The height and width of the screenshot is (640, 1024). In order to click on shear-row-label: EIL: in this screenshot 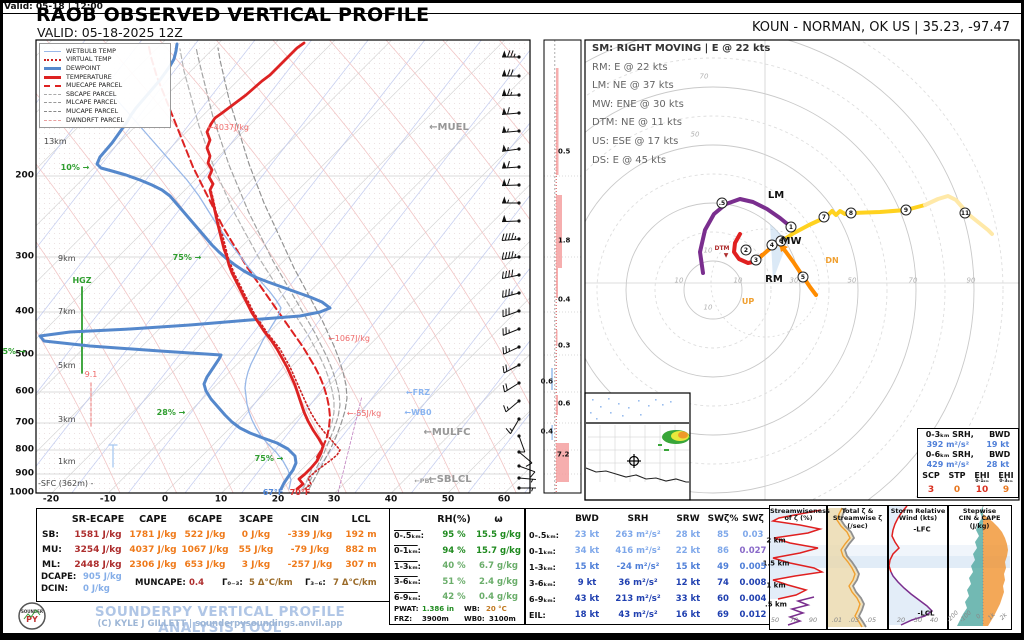, I will do `click(537, 615)`.